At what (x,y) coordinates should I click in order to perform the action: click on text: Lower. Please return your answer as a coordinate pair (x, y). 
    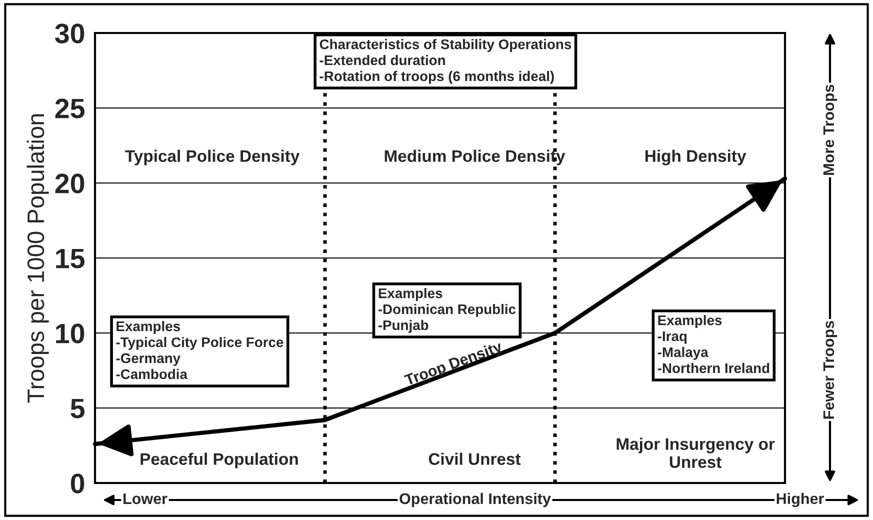
    Looking at the image, I should click on (146, 498).